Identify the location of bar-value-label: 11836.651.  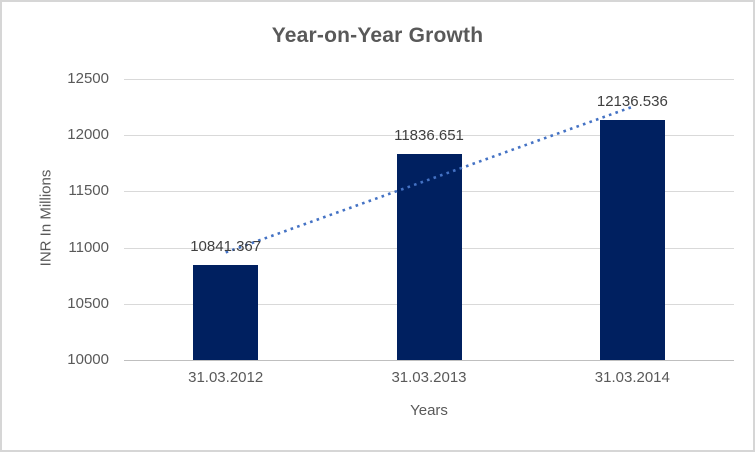
(429, 135).